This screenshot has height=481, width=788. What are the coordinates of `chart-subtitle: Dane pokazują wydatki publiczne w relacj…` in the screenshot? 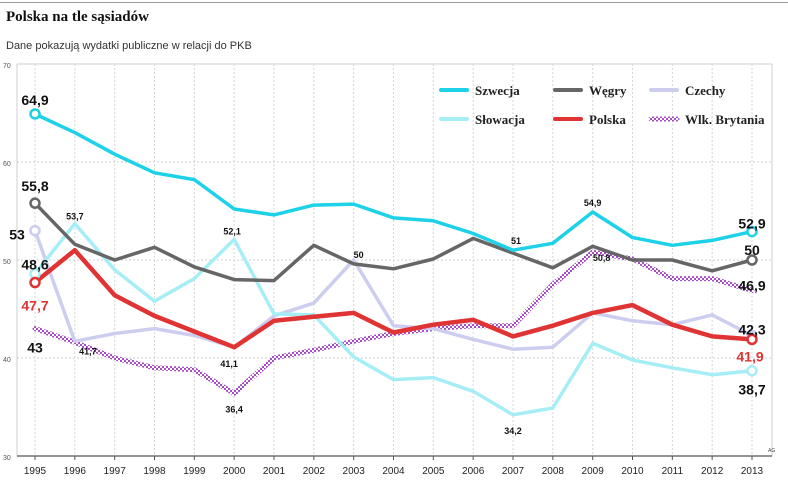 It's located at (129, 46).